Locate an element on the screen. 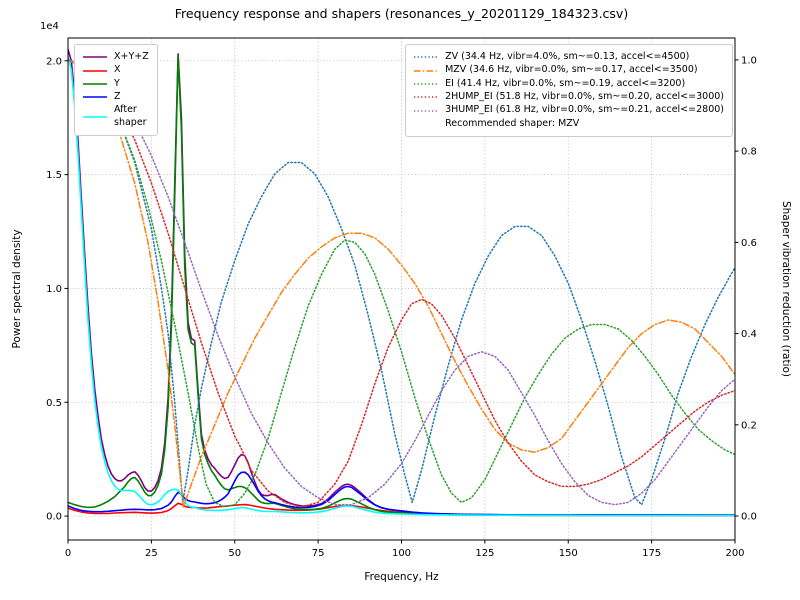 This screenshot has width=800, height=600. y-right-tick-label: 0.8 is located at coordinates (749, 152).